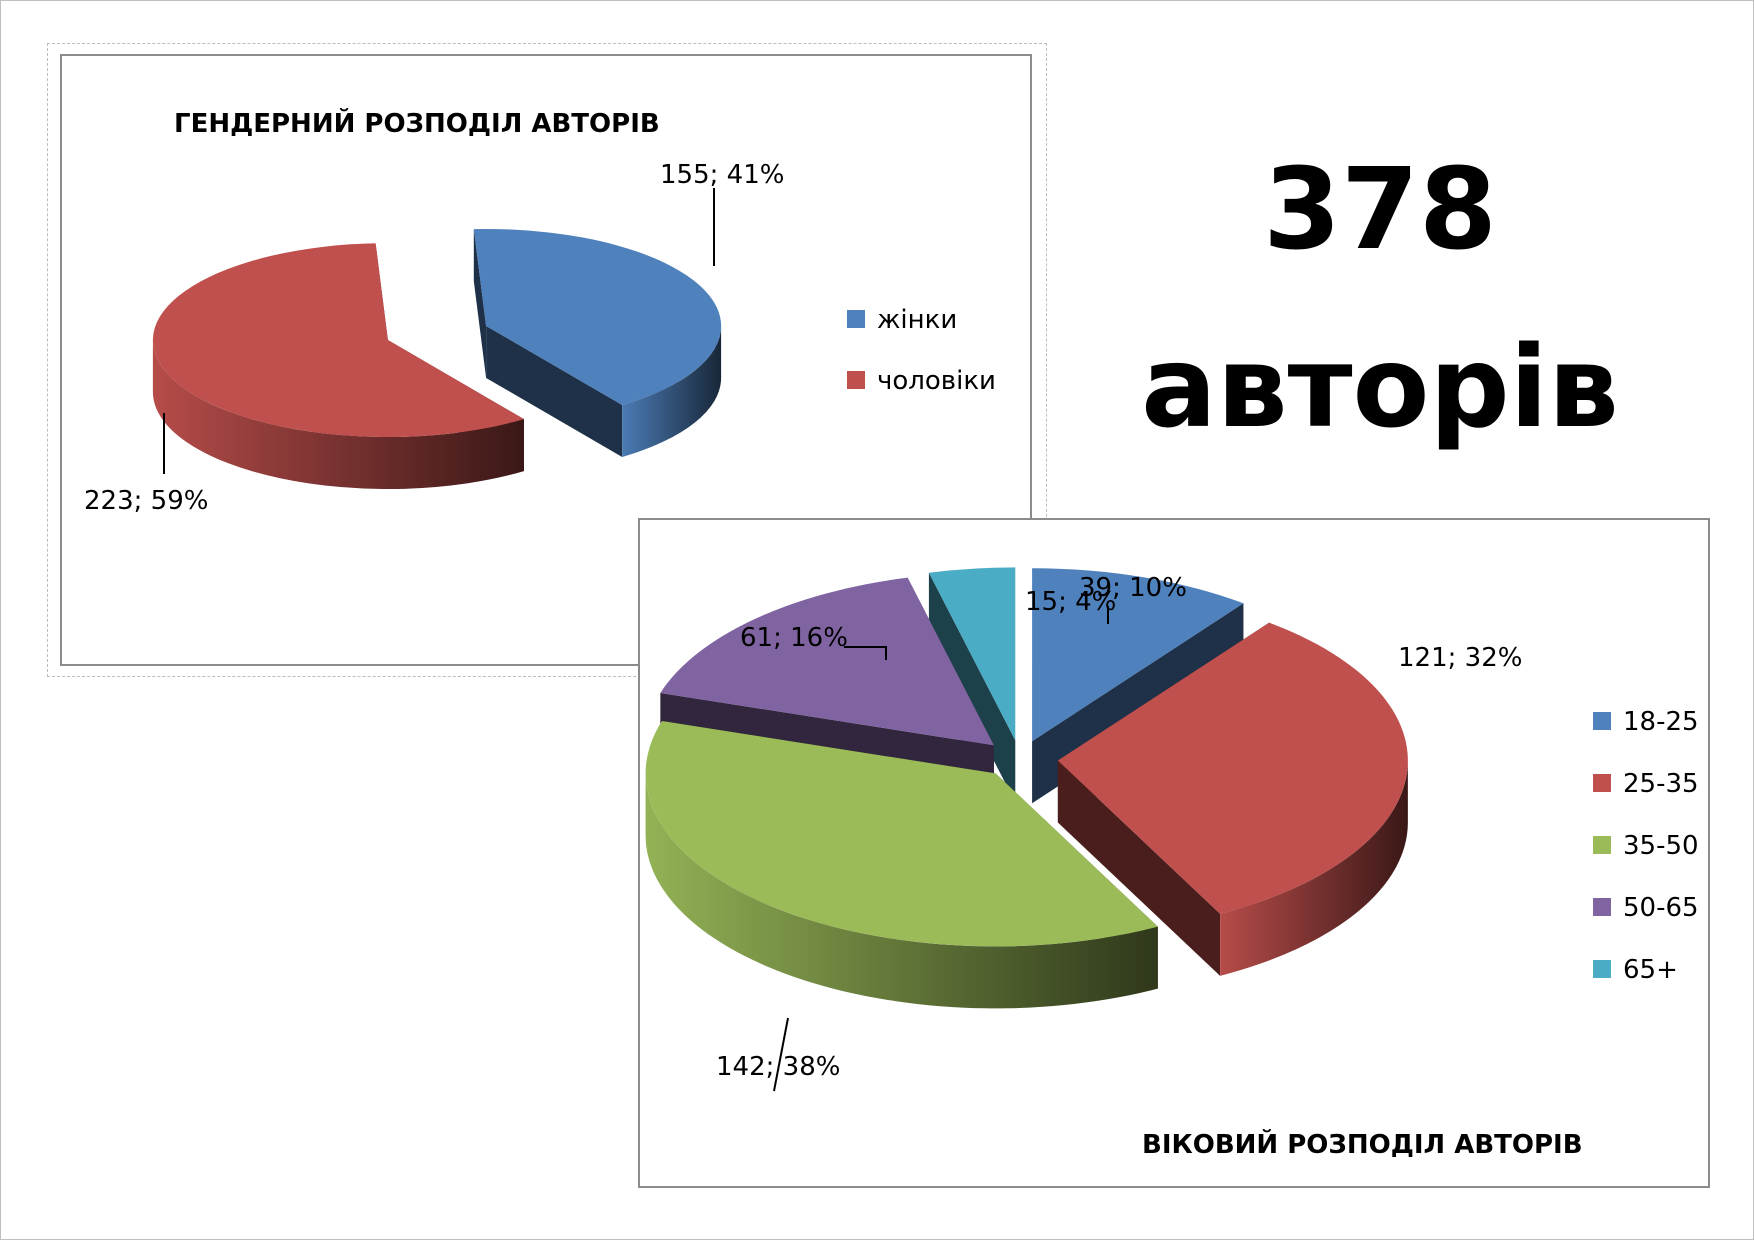  What do you see at coordinates (1380, 388) in the screenshot?
I see `total-authors-caption: авторів` at bounding box center [1380, 388].